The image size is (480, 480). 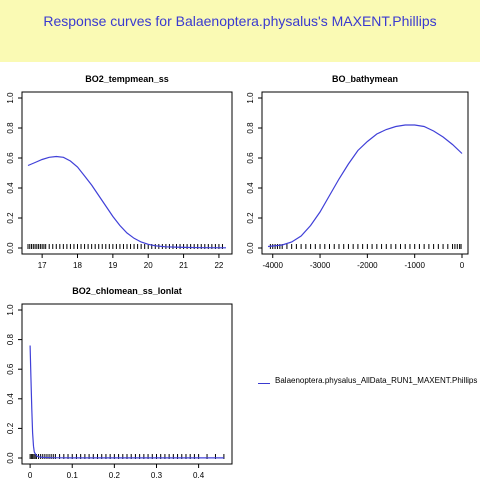 I want to click on x-tick-label: 19, so click(x=112, y=265).